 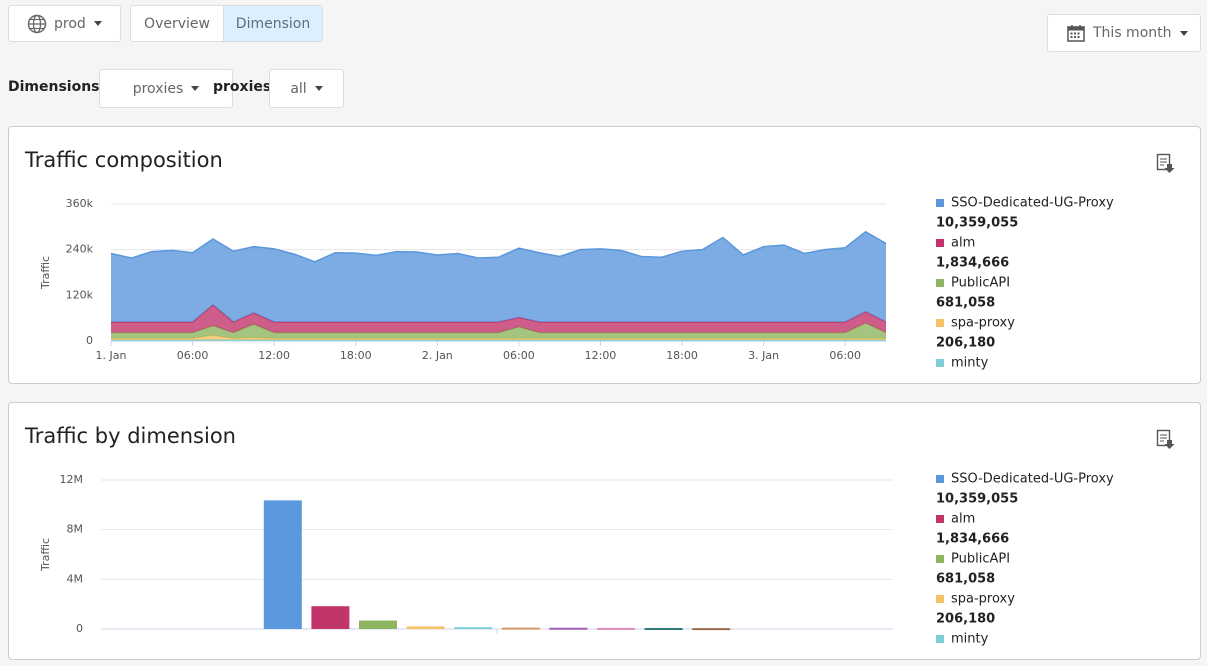 I want to click on y-tick-label: 4M, so click(x=75, y=578).